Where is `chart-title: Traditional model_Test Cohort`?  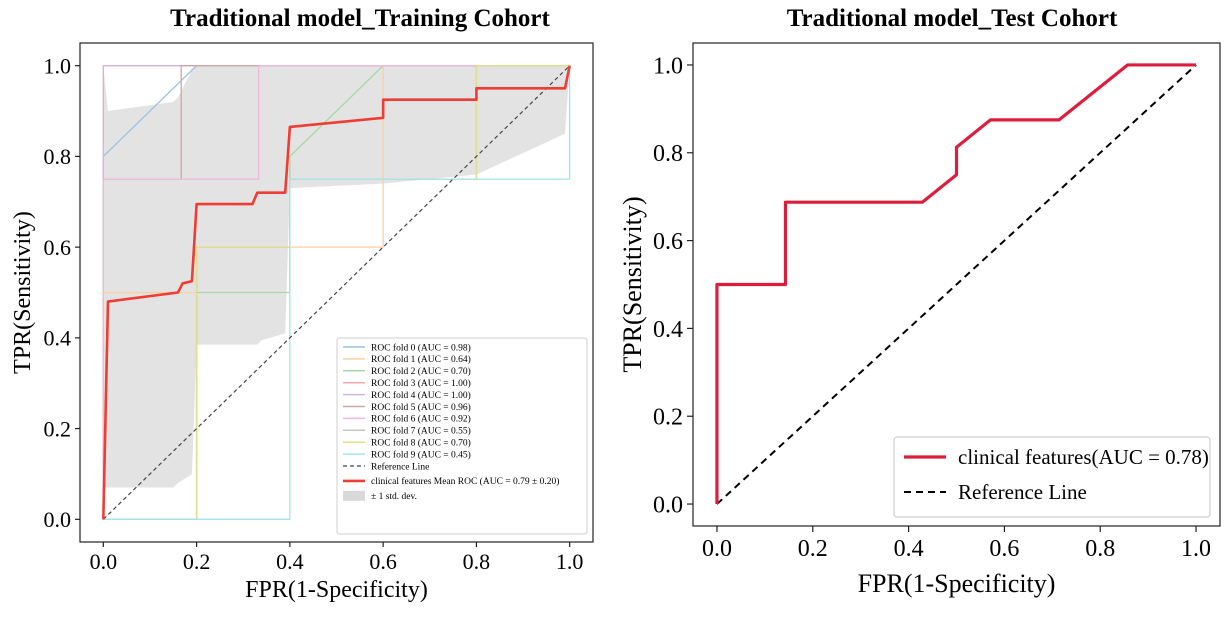
chart-title: Traditional model_Test Cohort is located at coordinates (952, 18).